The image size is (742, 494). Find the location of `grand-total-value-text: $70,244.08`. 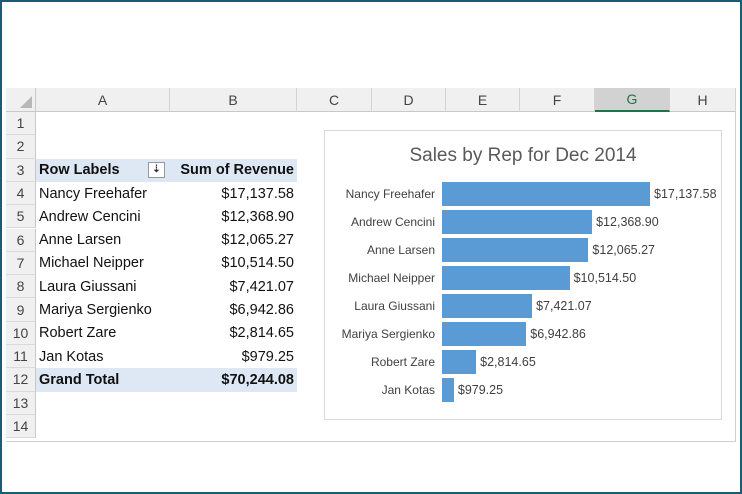

grand-total-value-text: $70,244.08 is located at coordinates (257, 379).